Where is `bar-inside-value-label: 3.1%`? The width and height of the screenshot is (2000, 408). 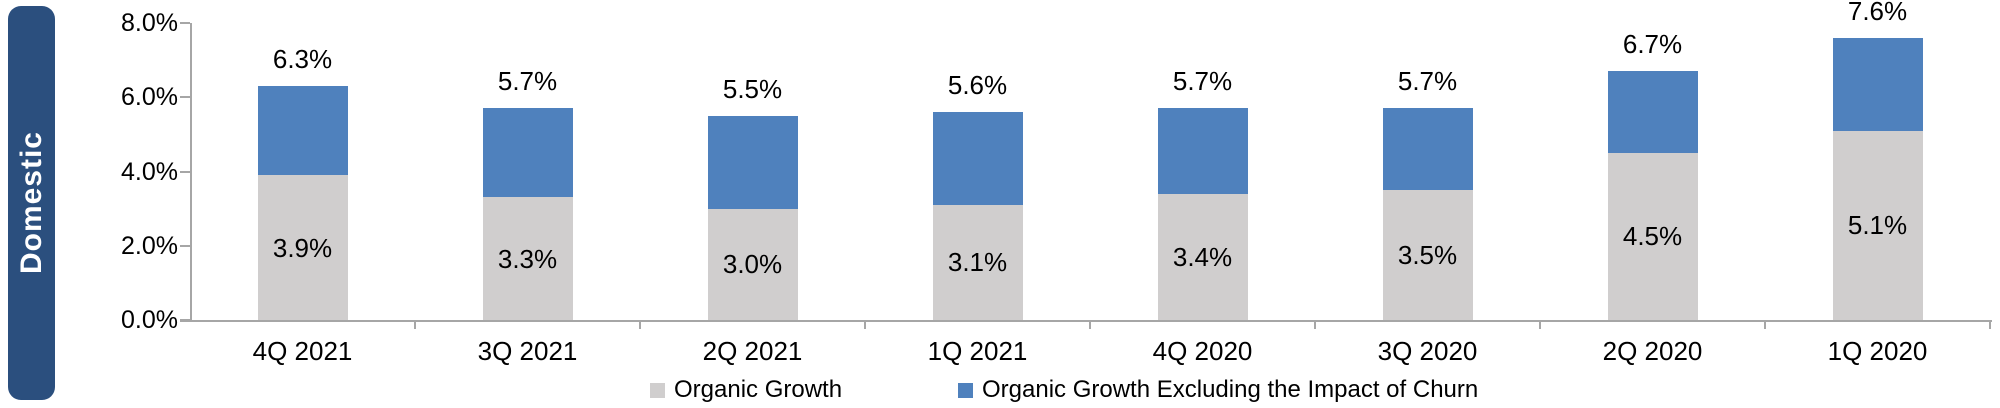 bar-inside-value-label: 3.1% is located at coordinates (977, 262).